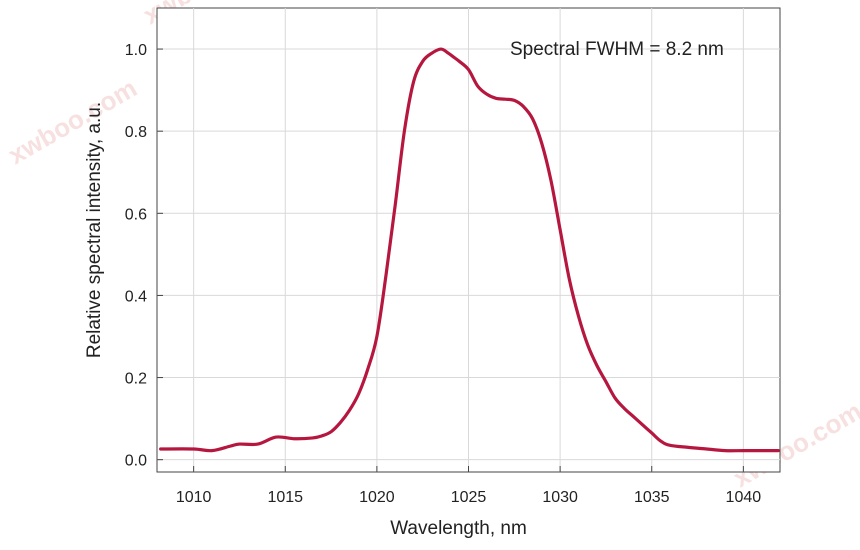  What do you see at coordinates (469, 497) in the screenshot?
I see `x-tick-label: 1025` at bounding box center [469, 497].